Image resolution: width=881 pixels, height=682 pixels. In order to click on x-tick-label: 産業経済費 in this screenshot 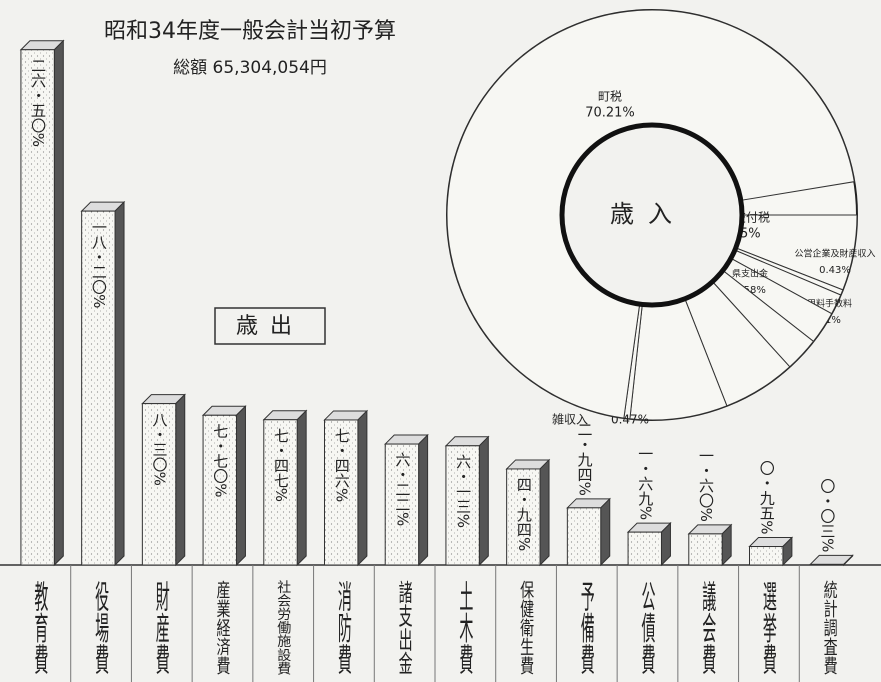, I will do `click(223, 627)`.